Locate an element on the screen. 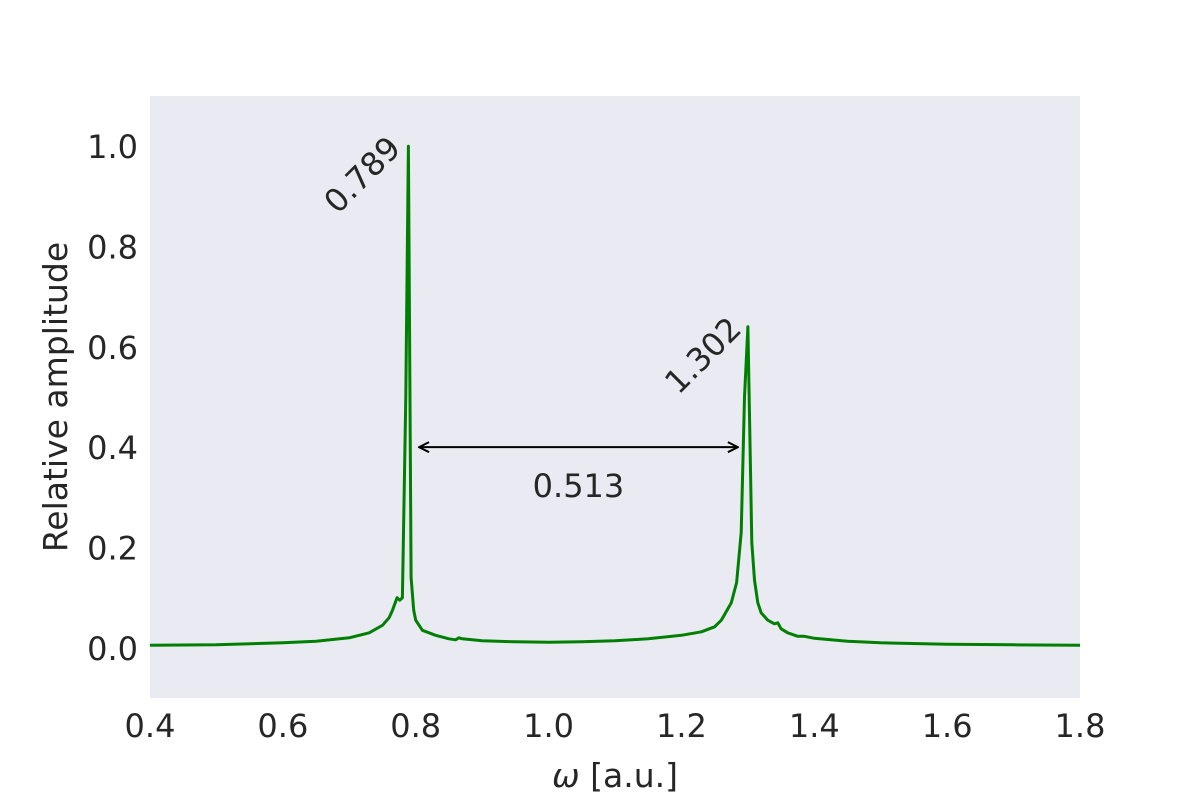  x-tick-label: 0.6 is located at coordinates (282, 726).